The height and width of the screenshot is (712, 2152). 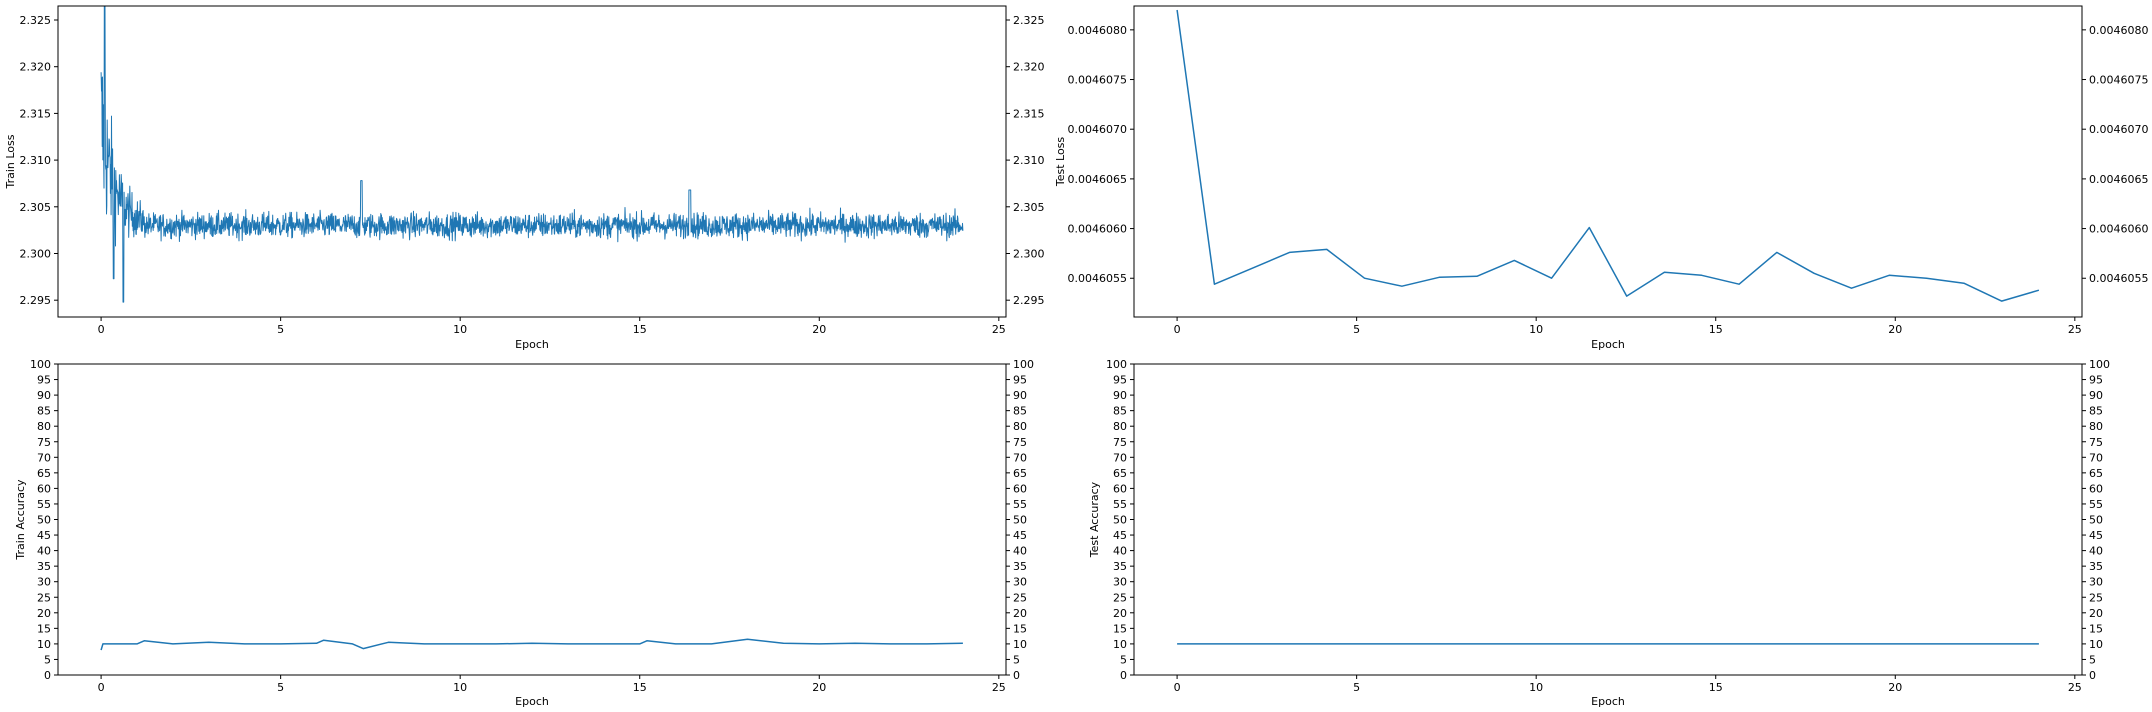 I want to click on y-tick-label-left: 0.0046060, so click(x=1098, y=229).